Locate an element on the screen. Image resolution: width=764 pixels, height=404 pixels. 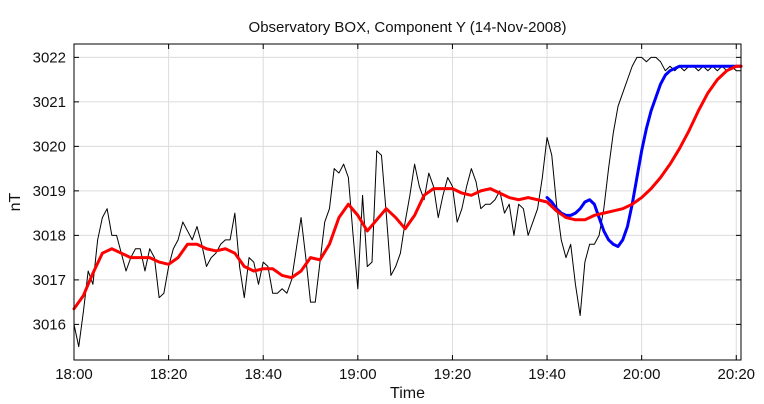
x-tick-label: 19:00 is located at coordinates (358, 374).